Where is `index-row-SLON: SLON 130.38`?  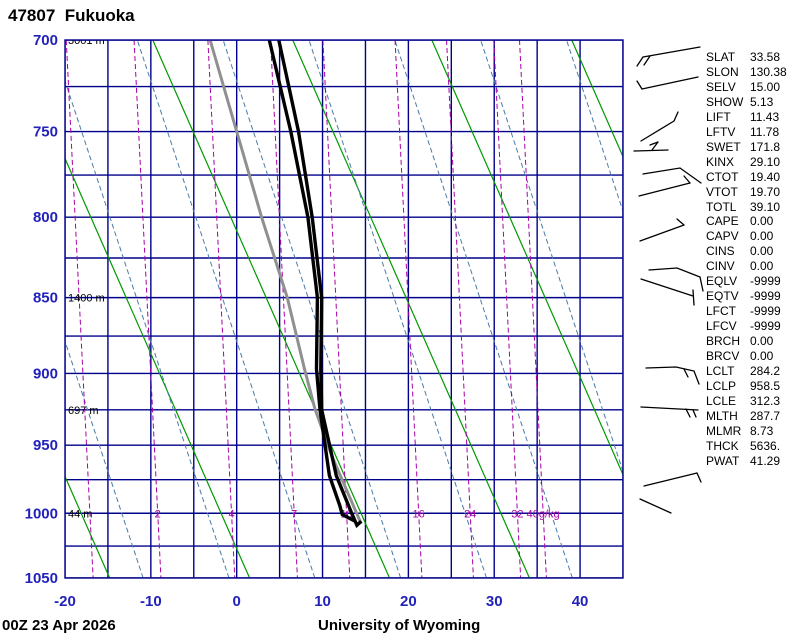
index-row-SLON: SLON 130.38 is located at coordinates (746, 72).